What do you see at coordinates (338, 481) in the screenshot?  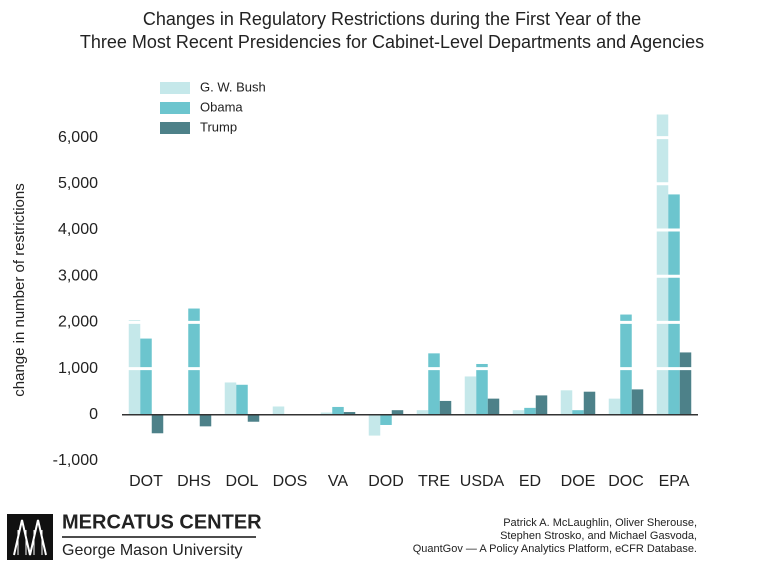 I see `x-tick-label: VA` at bounding box center [338, 481].